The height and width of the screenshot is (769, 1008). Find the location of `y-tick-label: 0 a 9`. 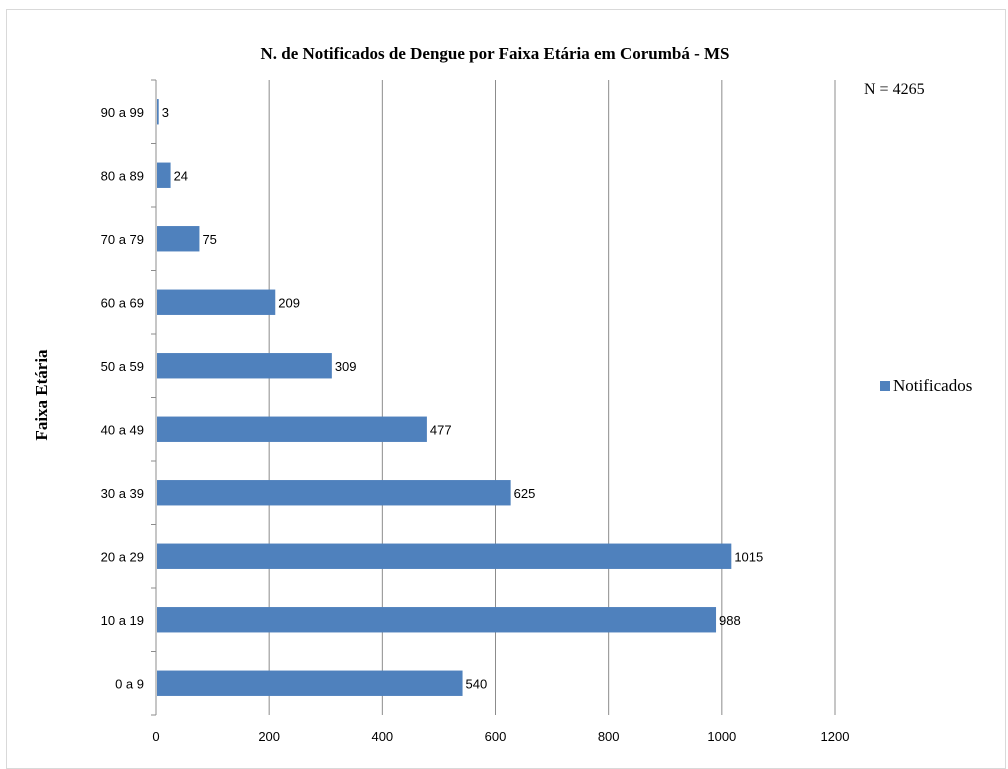

y-tick-label: 0 a 9 is located at coordinates (129, 683).